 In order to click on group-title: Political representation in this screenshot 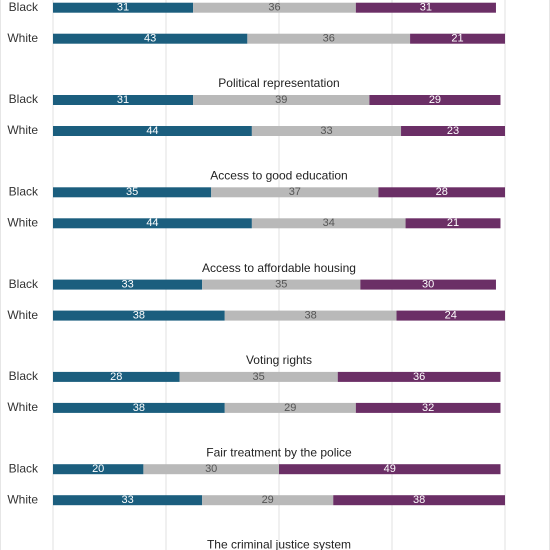, I will do `click(278, 83)`.